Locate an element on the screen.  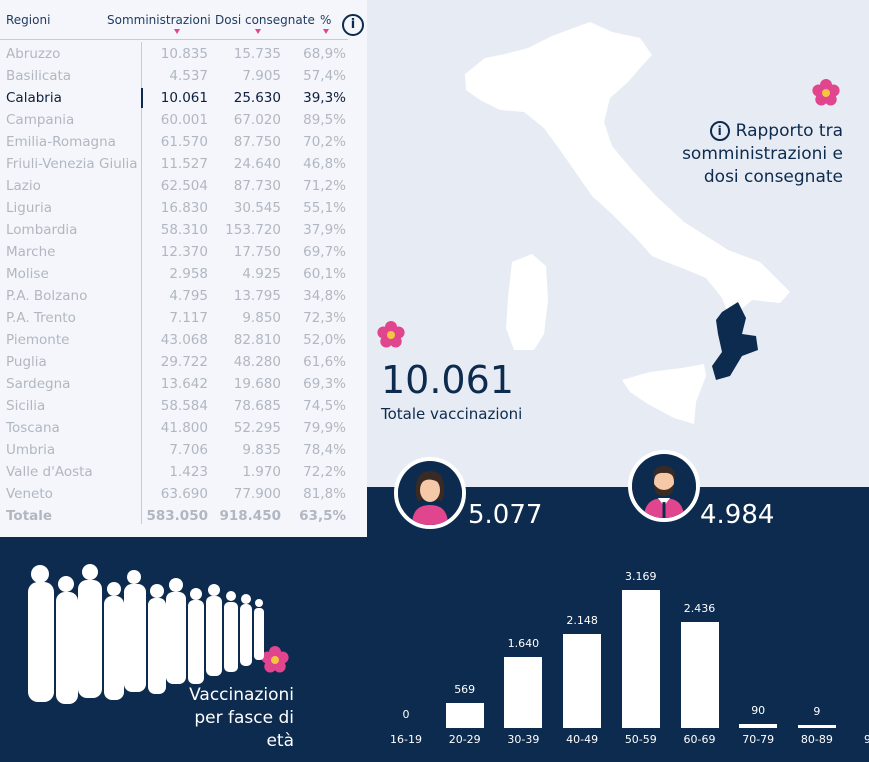
table-row: Basilicata 4.537 7.905 57,4% is located at coordinates (175, 76).